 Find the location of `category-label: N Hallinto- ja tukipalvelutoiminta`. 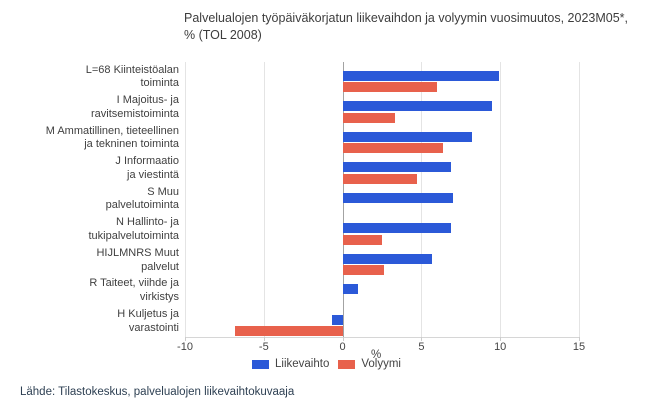

category-label: N Hallinto- ja tukipalvelutoiminta is located at coordinates (134, 229).